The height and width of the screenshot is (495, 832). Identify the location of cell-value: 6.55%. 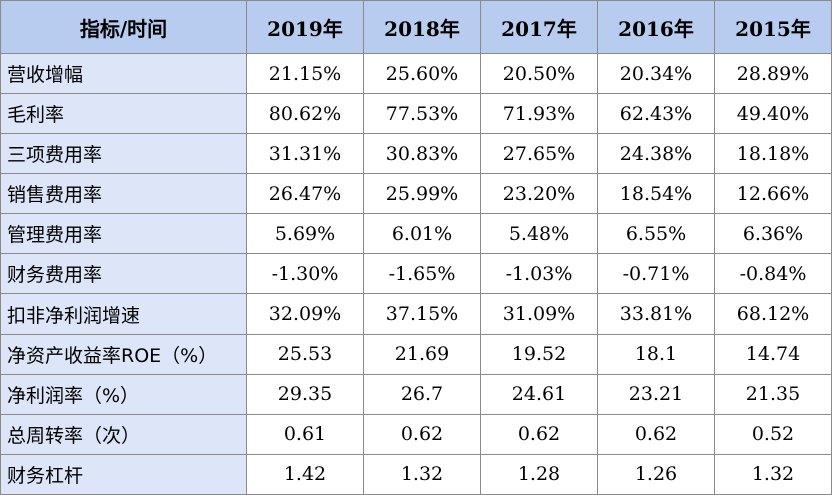
(656, 234).